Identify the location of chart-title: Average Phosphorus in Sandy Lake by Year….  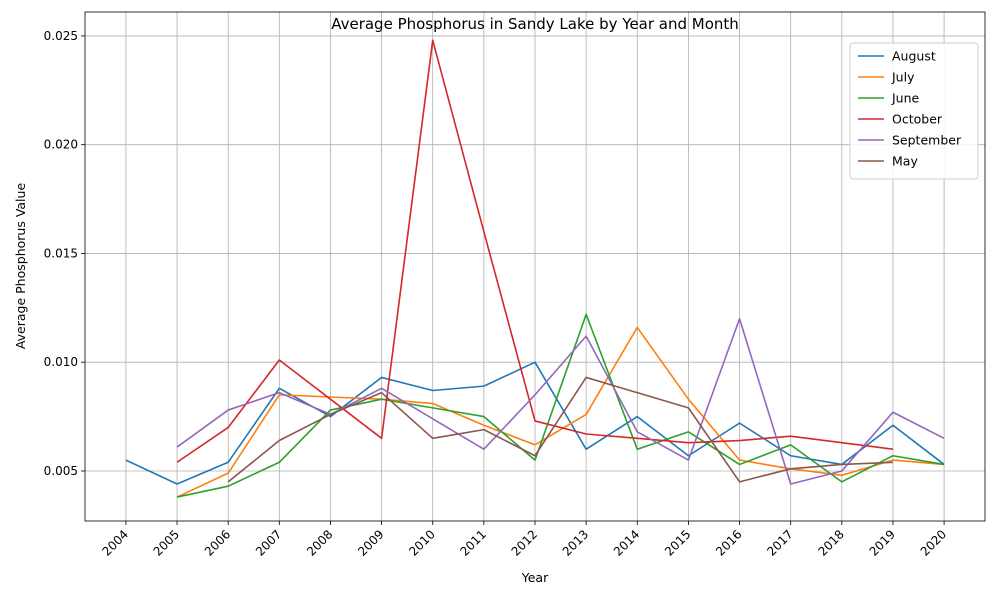
(535, 24).